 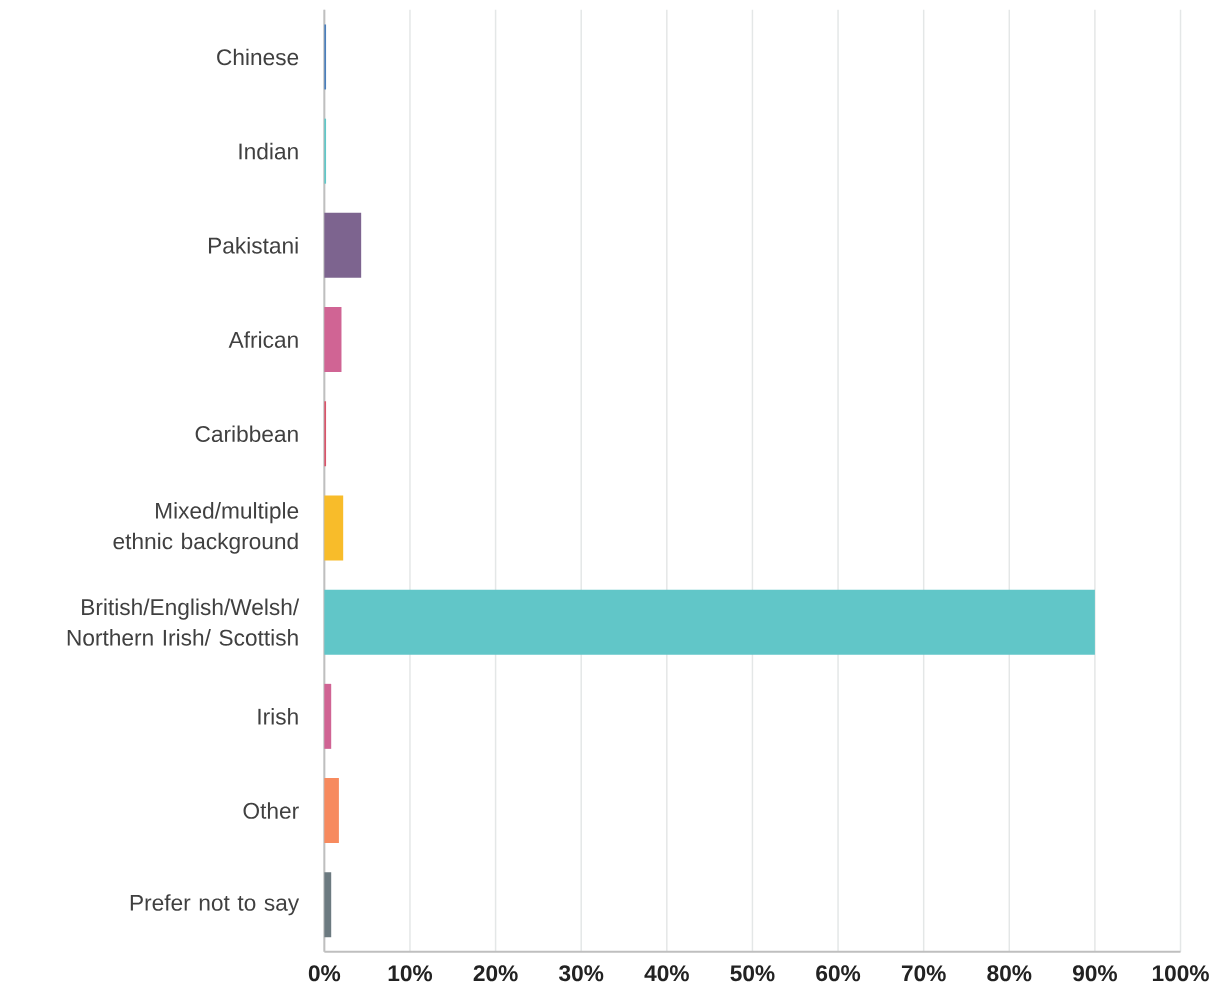 What do you see at coordinates (246, 433) in the screenshot?
I see `y-tick-label: Caribbean` at bounding box center [246, 433].